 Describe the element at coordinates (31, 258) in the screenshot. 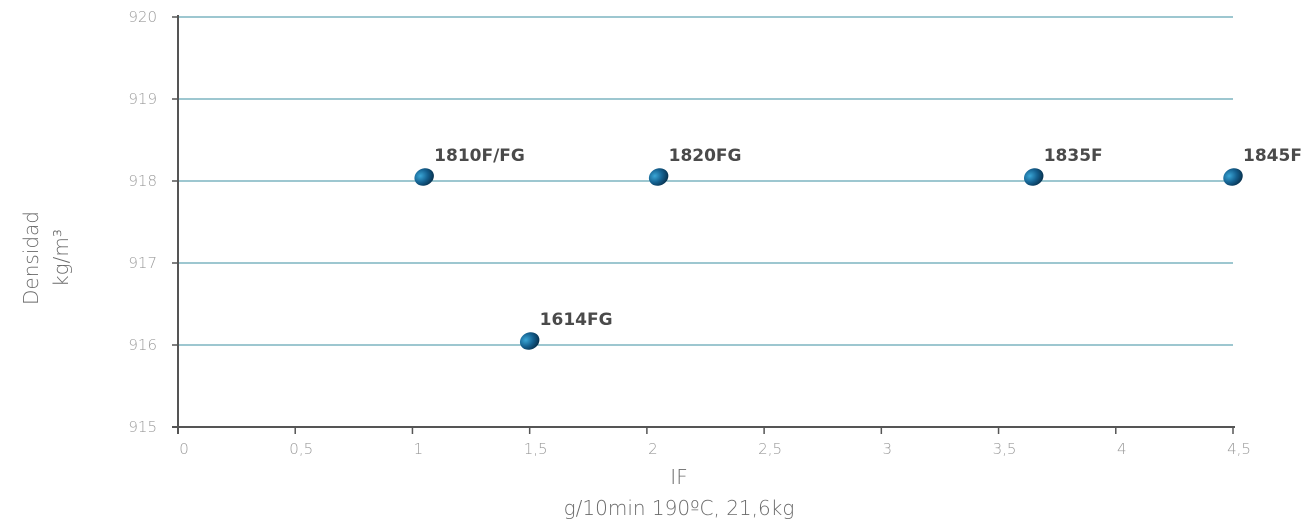

I see `y-axis-title: Densidad` at that location.